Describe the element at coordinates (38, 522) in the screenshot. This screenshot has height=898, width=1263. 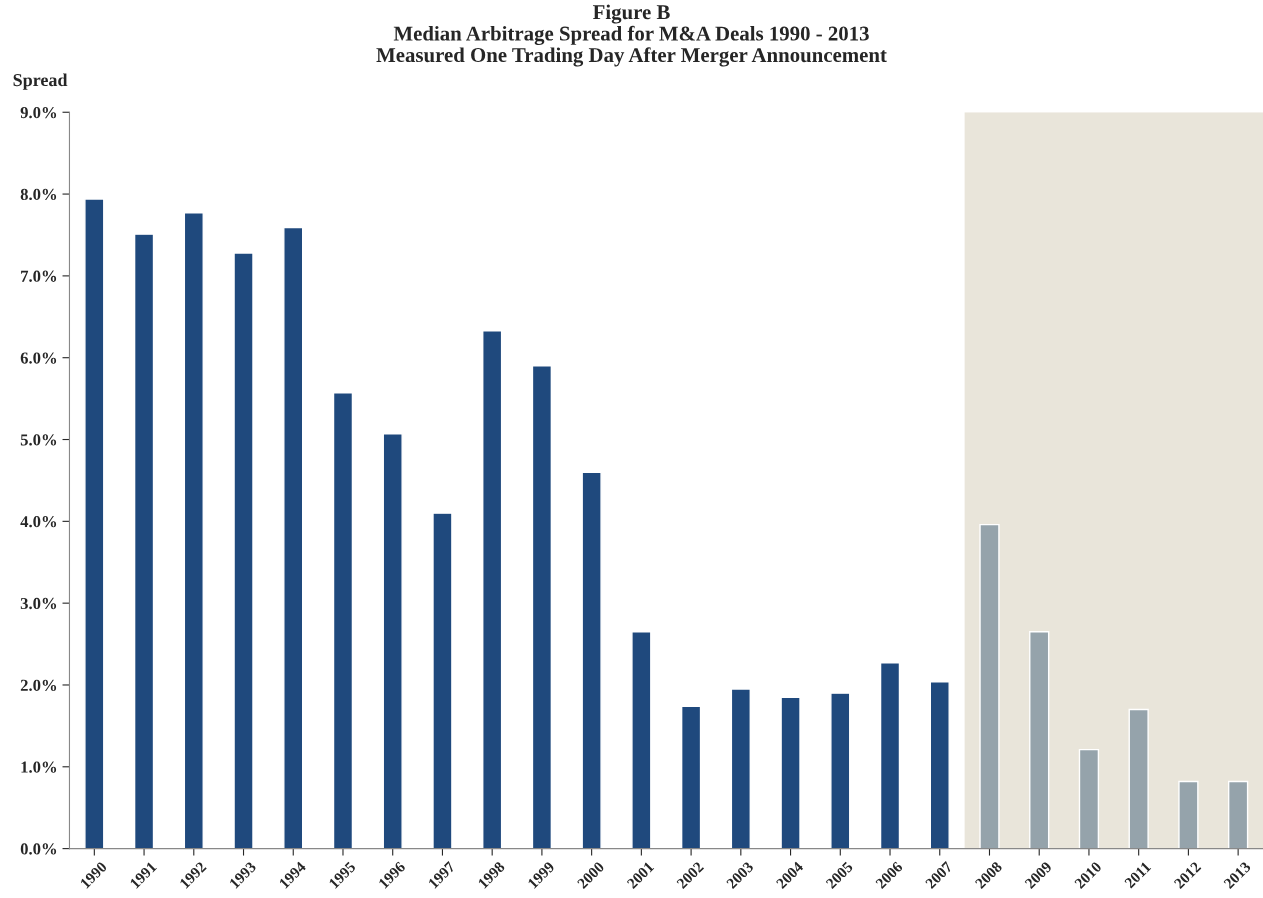
I see `y-tick-label: 4.0%` at that location.